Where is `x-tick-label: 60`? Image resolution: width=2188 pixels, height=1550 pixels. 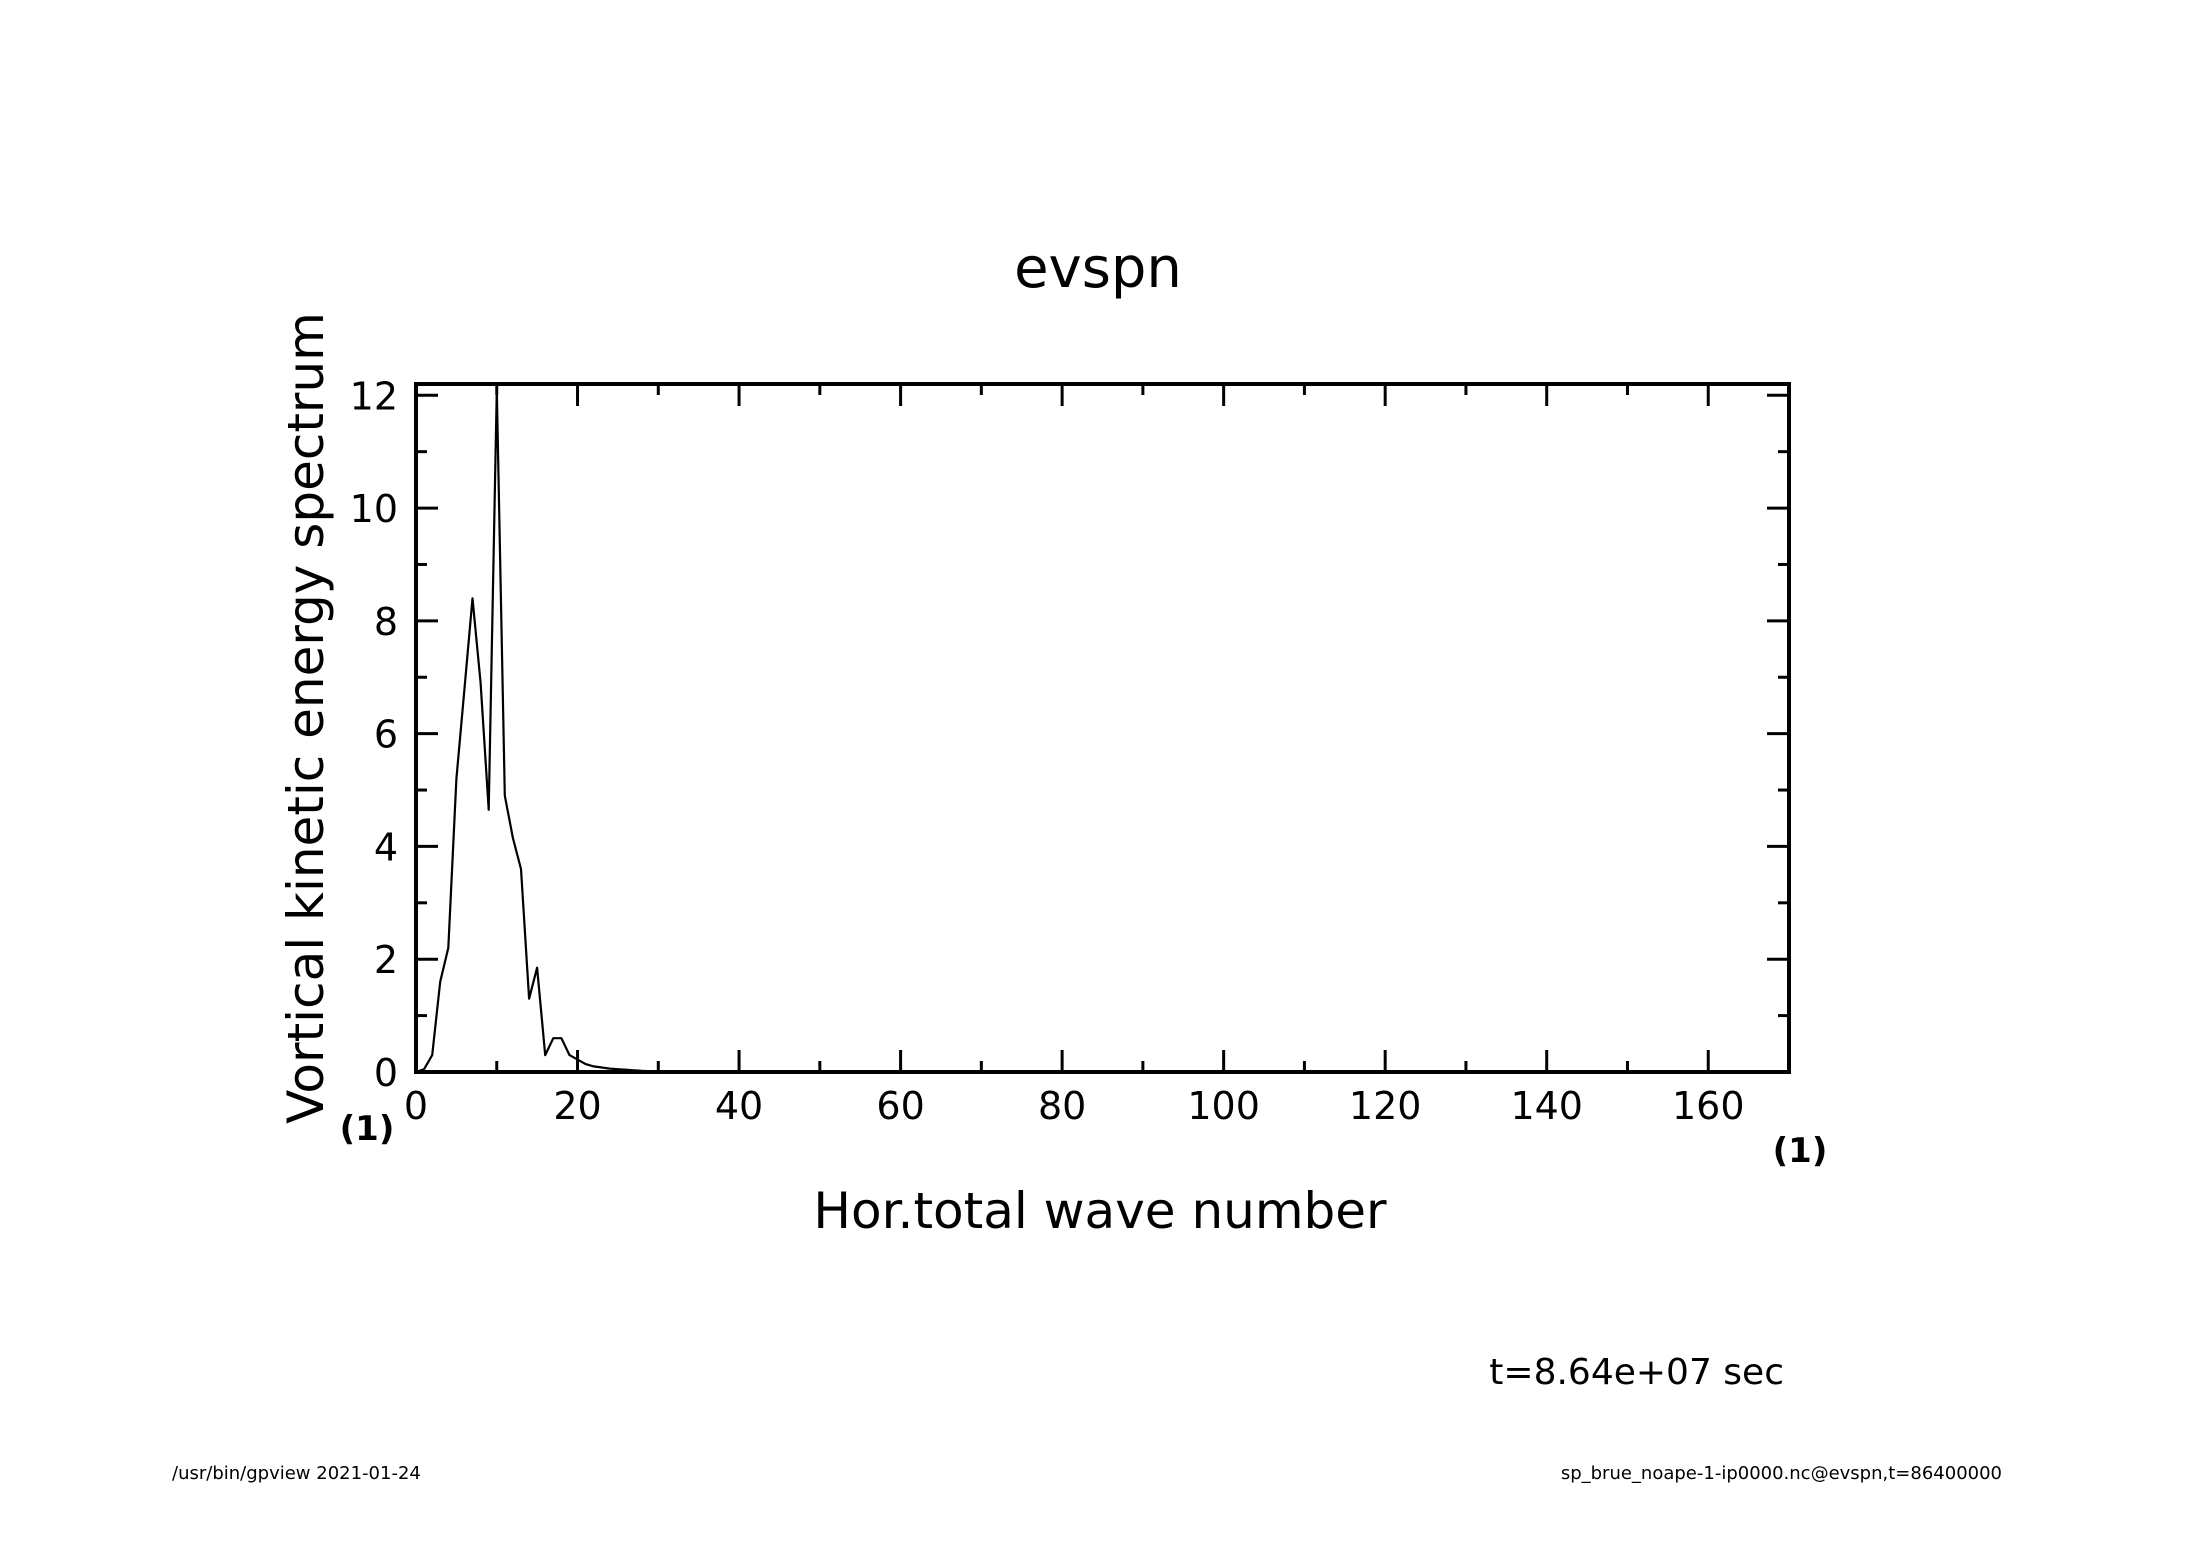 x-tick-label: 60 is located at coordinates (900, 1106).